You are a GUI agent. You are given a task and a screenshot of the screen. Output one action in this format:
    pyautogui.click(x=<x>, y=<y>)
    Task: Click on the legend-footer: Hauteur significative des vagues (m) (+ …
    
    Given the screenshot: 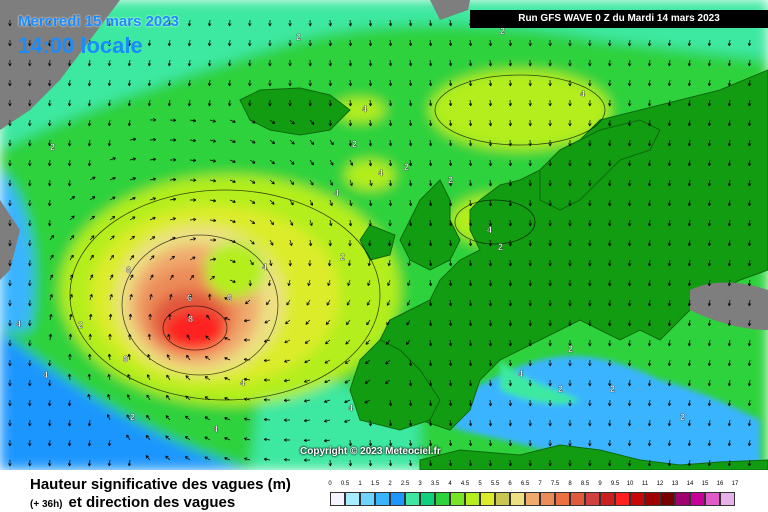 What is the action you would take?
    pyautogui.click(x=384, y=491)
    